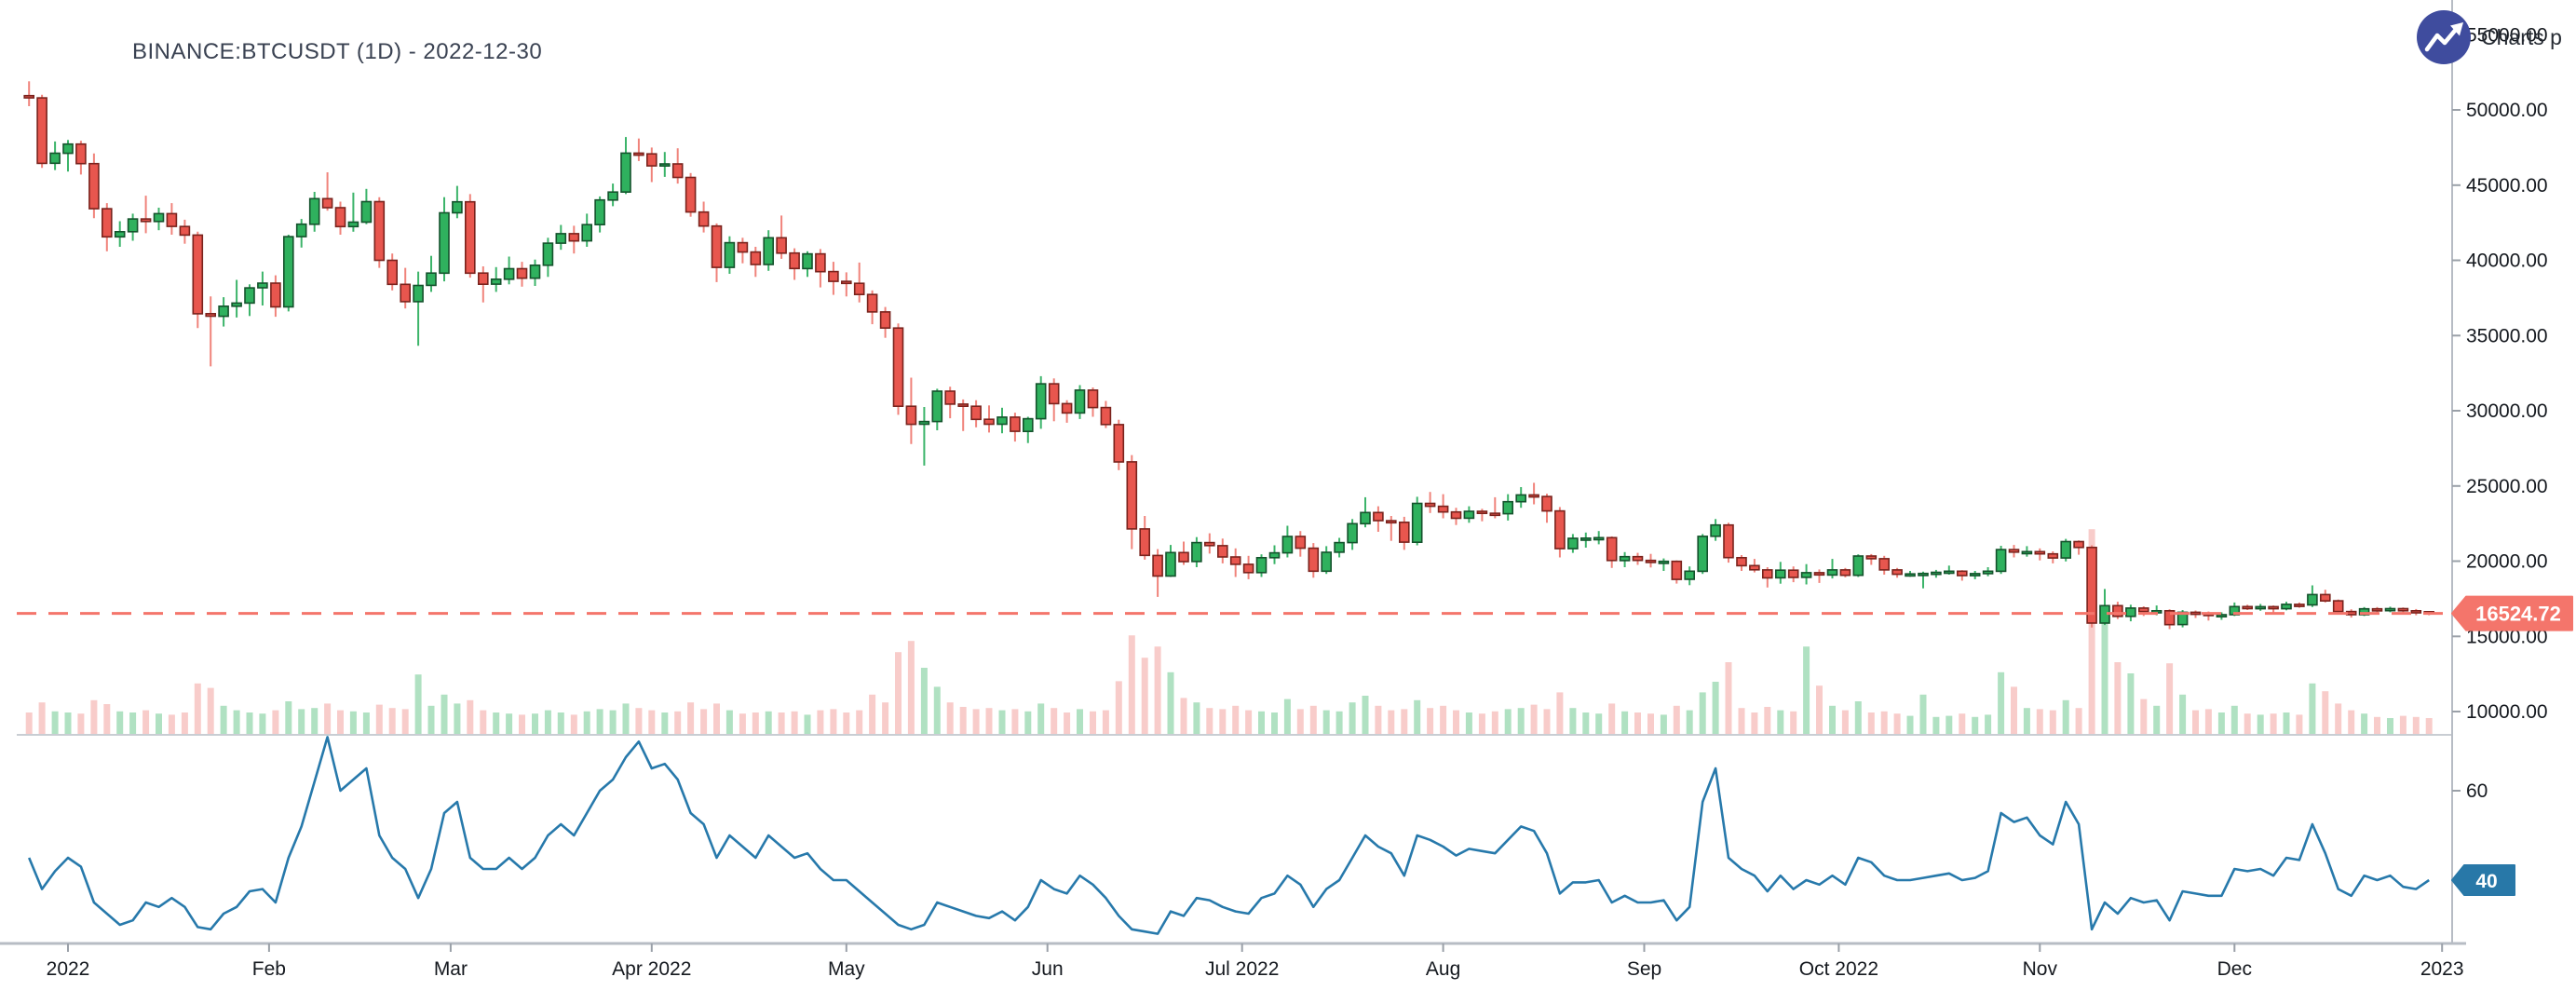 The width and height of the screenshot is (2576, 1004). I want to click on time-tick-label: 2023, so click(2442, 969).